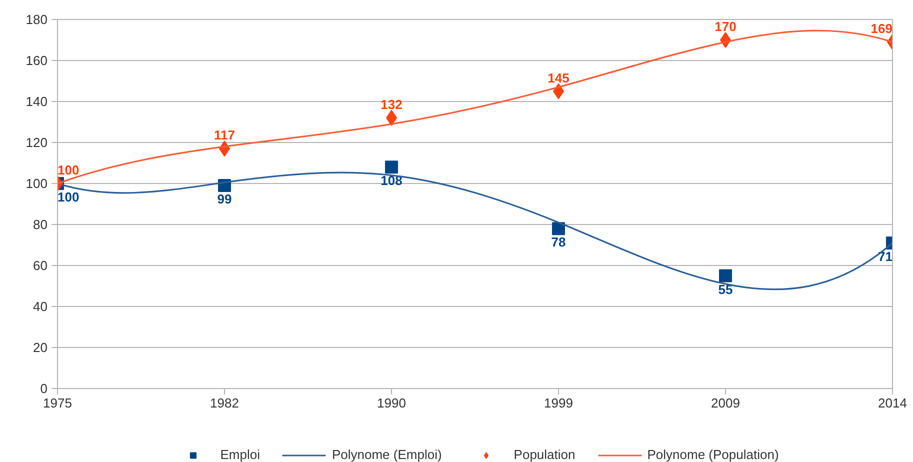  Describe the element at coordinates (892, 403) in the screenshot. I see `x-tick-label: 2014` at that location.